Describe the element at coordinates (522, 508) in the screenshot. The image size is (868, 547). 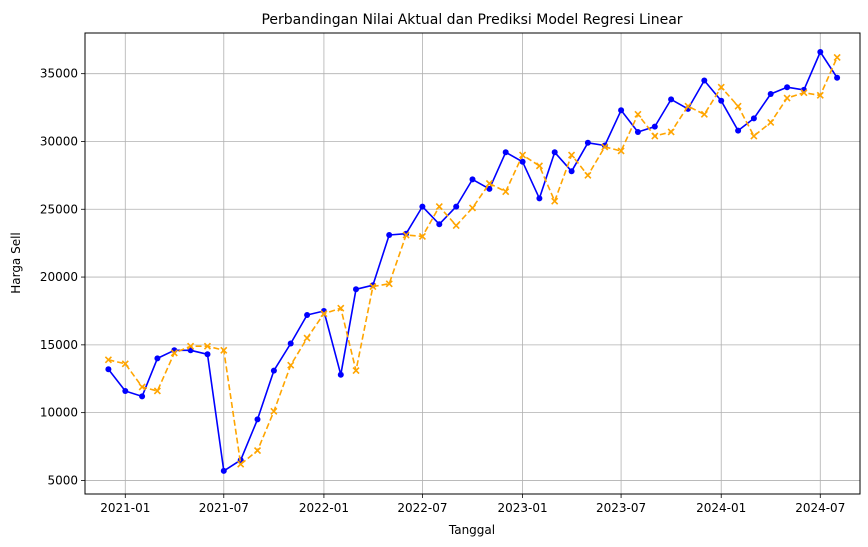
I see `x-tick-label: 2023-01` at that location.